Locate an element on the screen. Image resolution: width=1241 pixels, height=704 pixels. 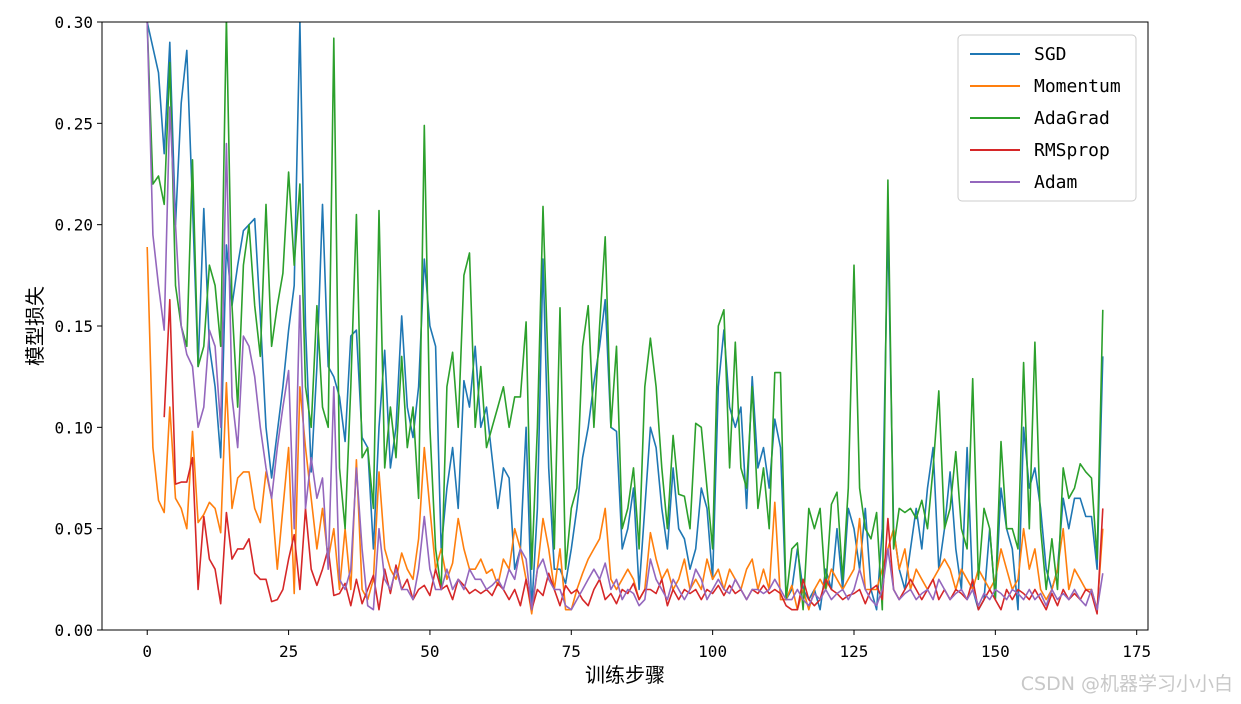
y-tick-label: 0.10 is located at coordinates (73, 427).